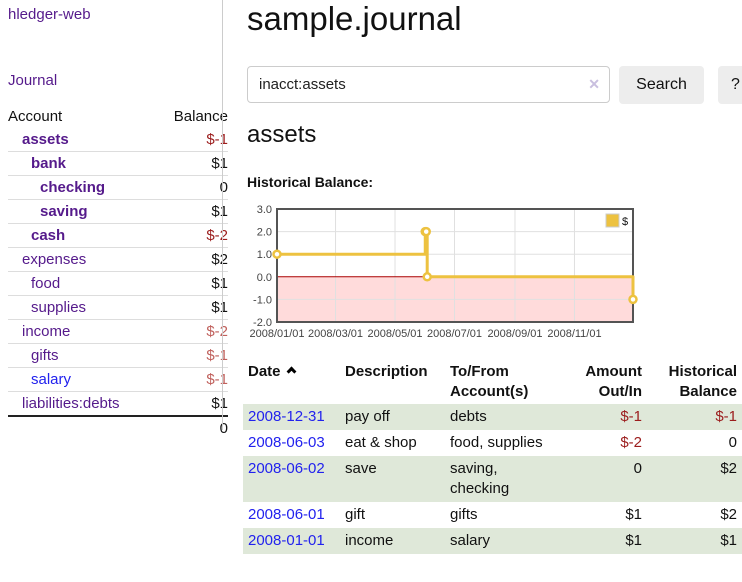 The width and height of the screenshot is (742, 582). Describe the element at coordinates (48, 235) in the screenshot. I see `sidebar-account-link: cash` at that location.